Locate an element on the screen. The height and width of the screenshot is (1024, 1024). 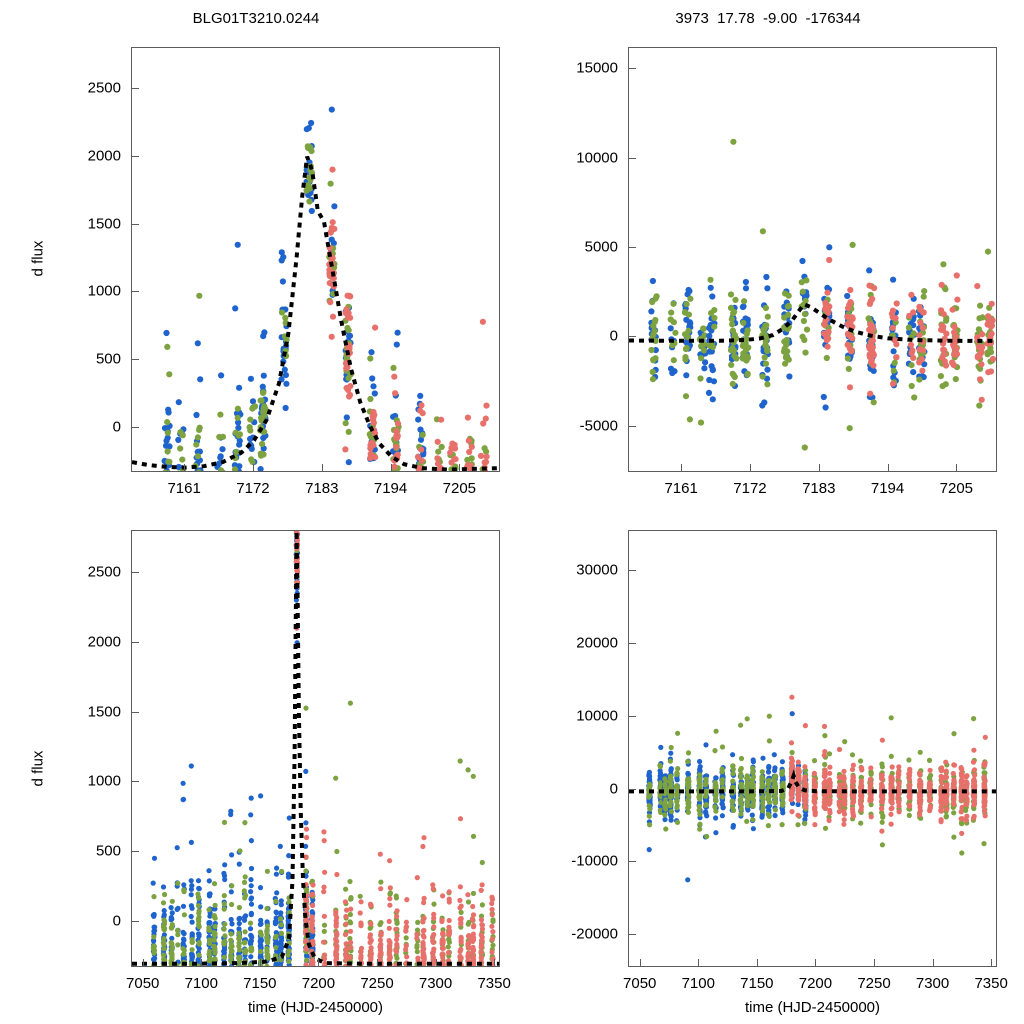
x-tick-label: 7200 is located at coordinates (318, 983).